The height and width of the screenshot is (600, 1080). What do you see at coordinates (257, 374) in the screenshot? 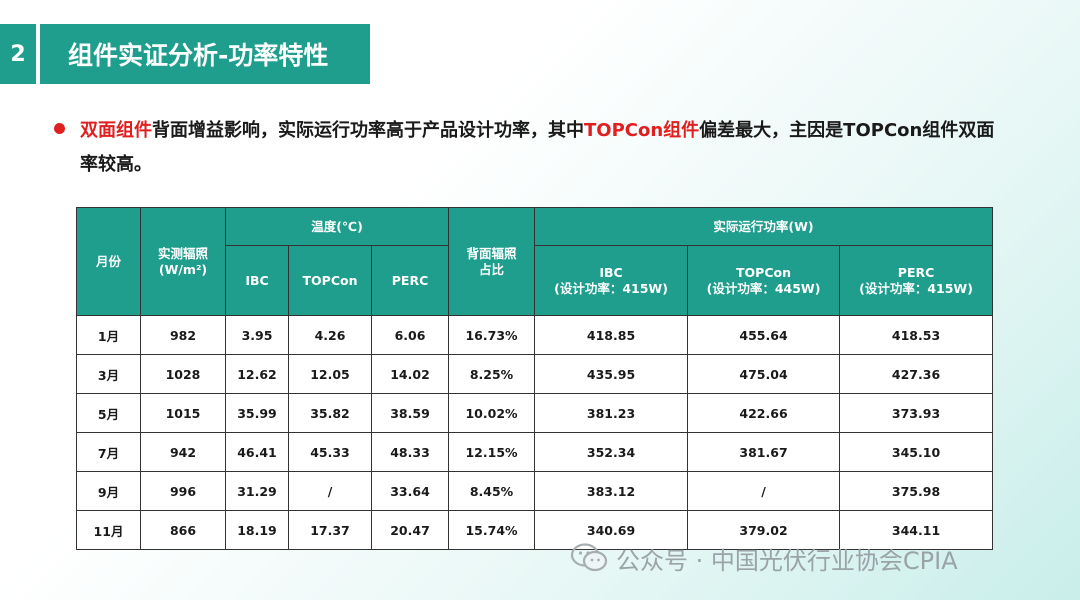
I see `cell-temp-ibc: 12.62` at bounding box center [257, 374].